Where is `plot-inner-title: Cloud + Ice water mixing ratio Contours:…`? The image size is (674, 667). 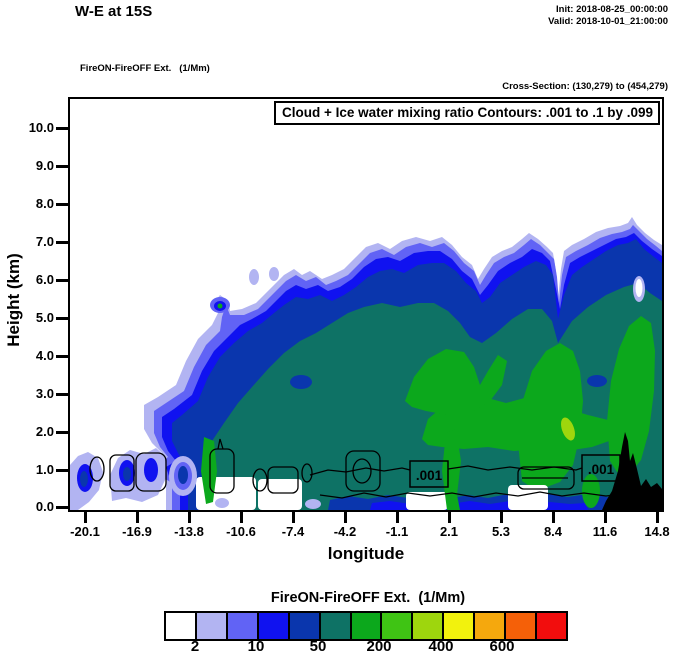
plot-inner-title: Cloud + Ice water mixing ratio Contours:… is located at coordinates (467, 113).